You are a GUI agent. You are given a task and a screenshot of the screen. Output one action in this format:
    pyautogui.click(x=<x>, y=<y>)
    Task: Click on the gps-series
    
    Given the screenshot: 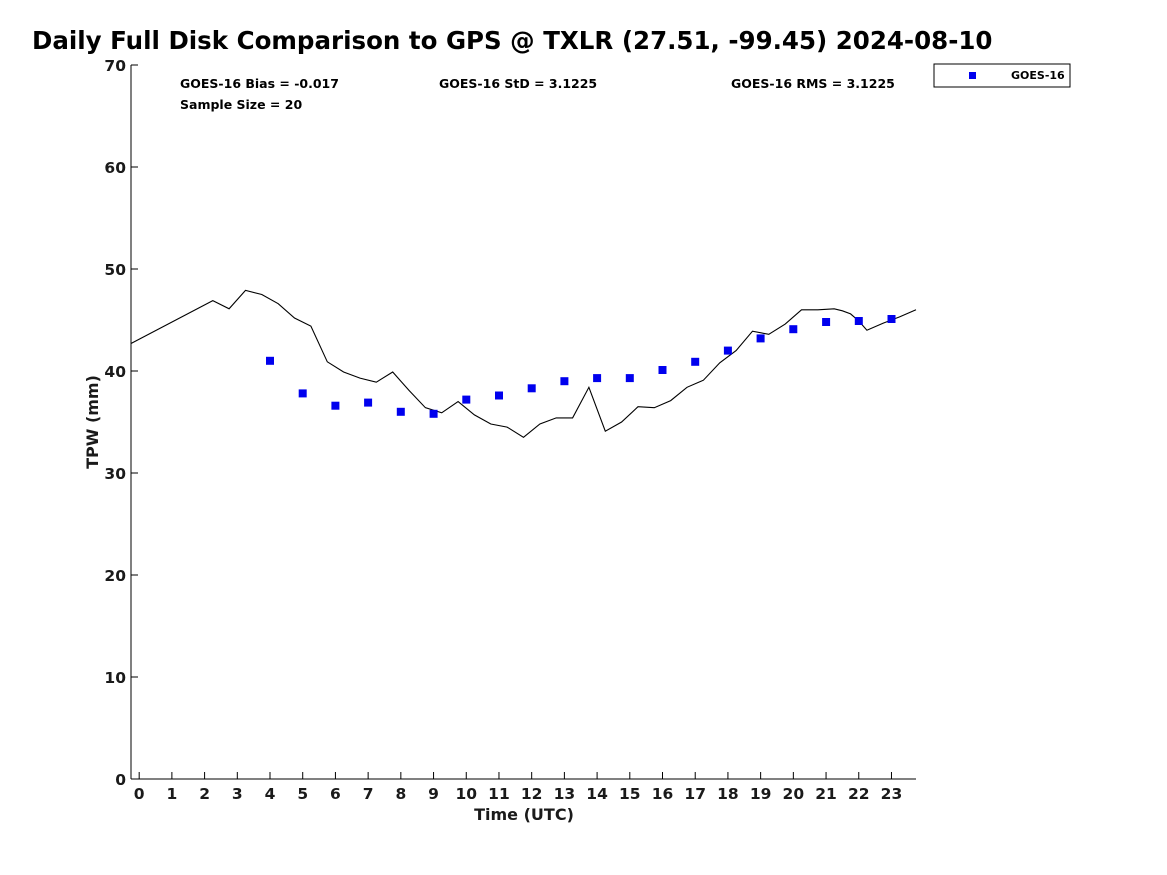 What is the action you would take?
    pyautogui.click(x=523, y=363)
    